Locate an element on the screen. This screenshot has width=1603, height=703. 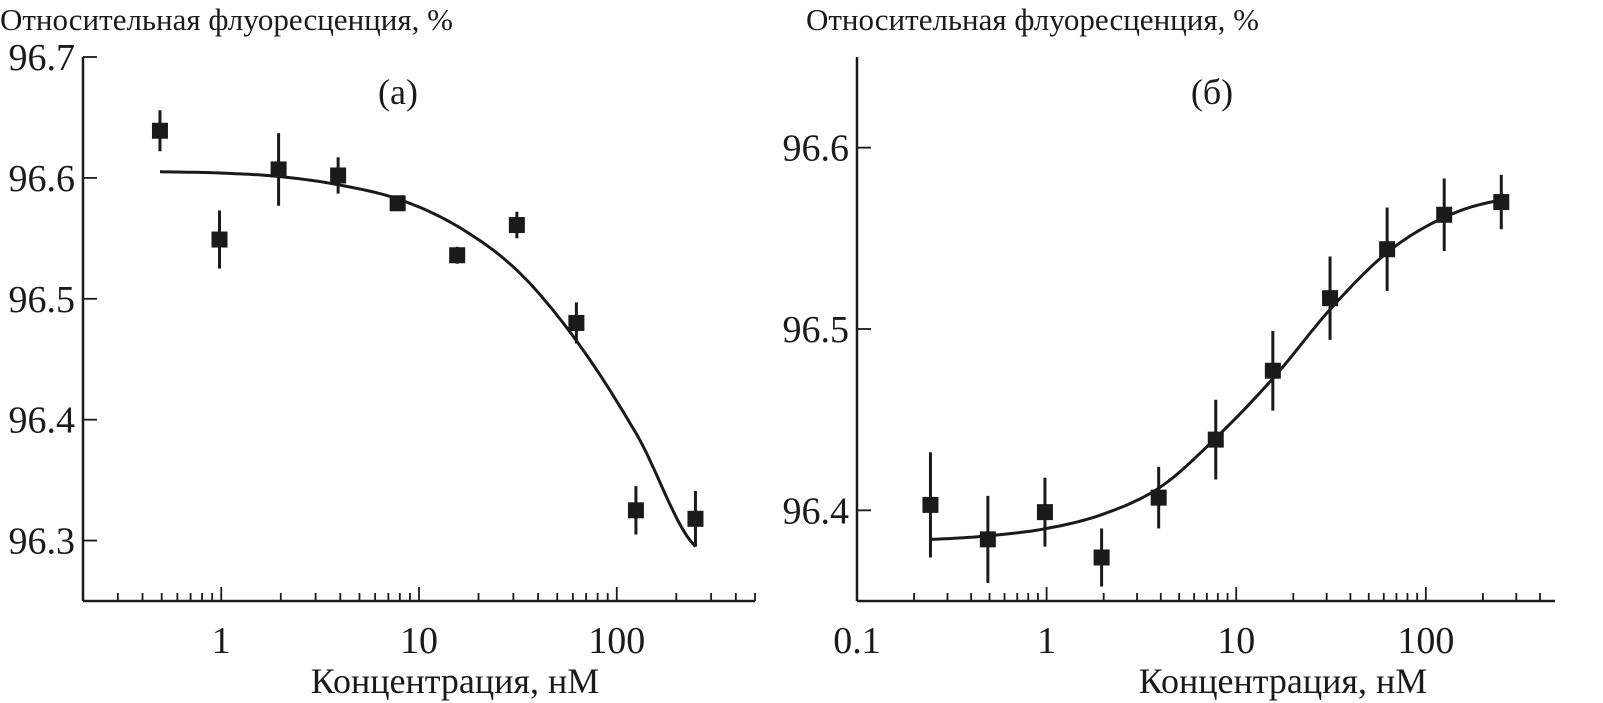
y-tick-label: 96.3 is located at coordinates (42, 542).